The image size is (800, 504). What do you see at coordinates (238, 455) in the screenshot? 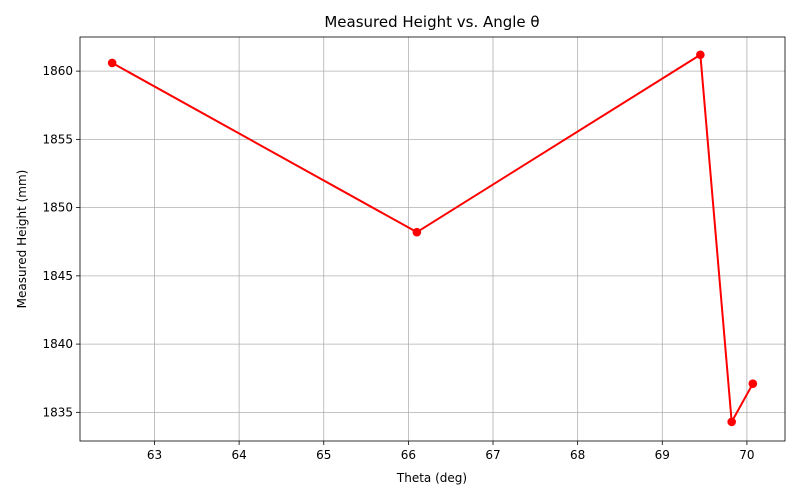
I see `x-tick-label: 64` at bounding box center [238, 455].